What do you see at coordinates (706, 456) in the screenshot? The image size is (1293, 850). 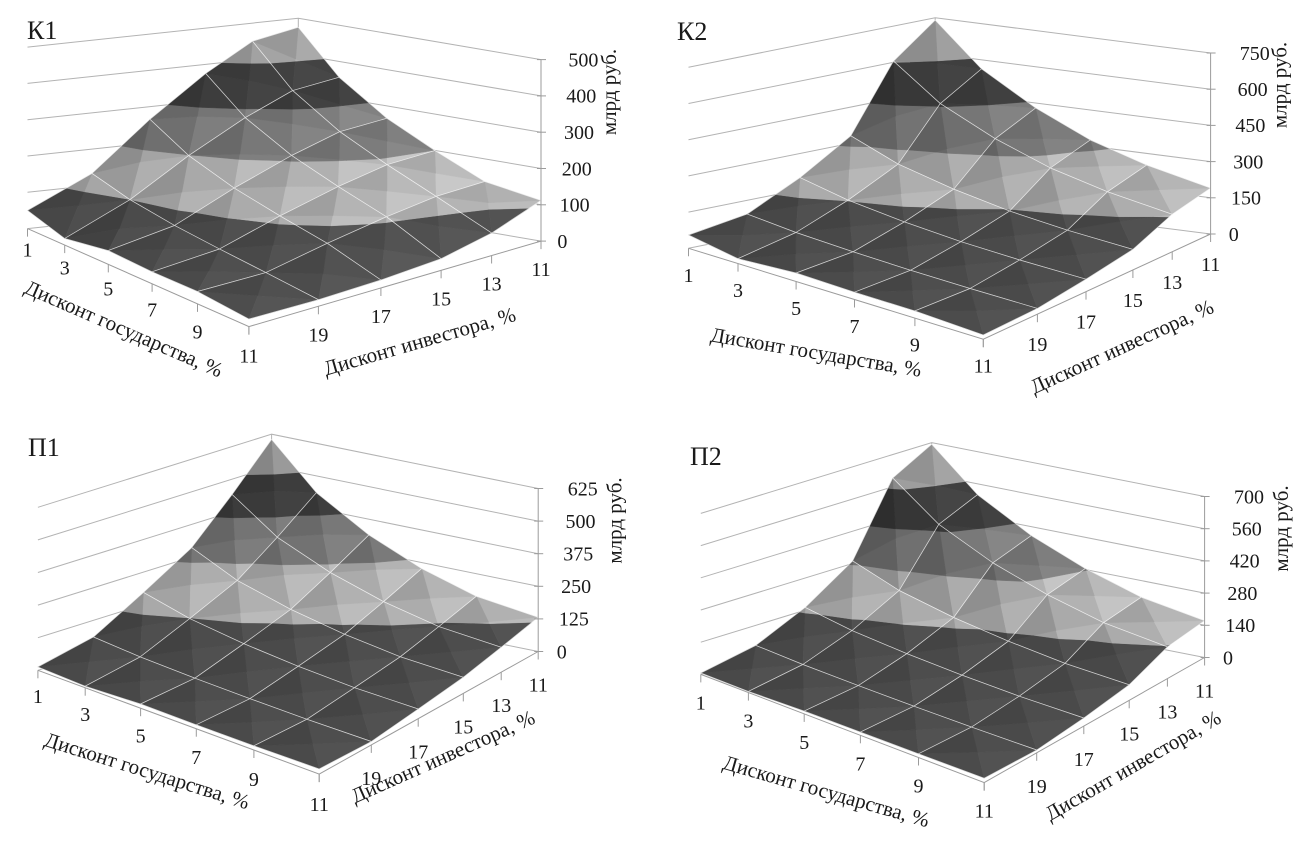 I see `svg-text: П2` at bounding box center [706, 456].